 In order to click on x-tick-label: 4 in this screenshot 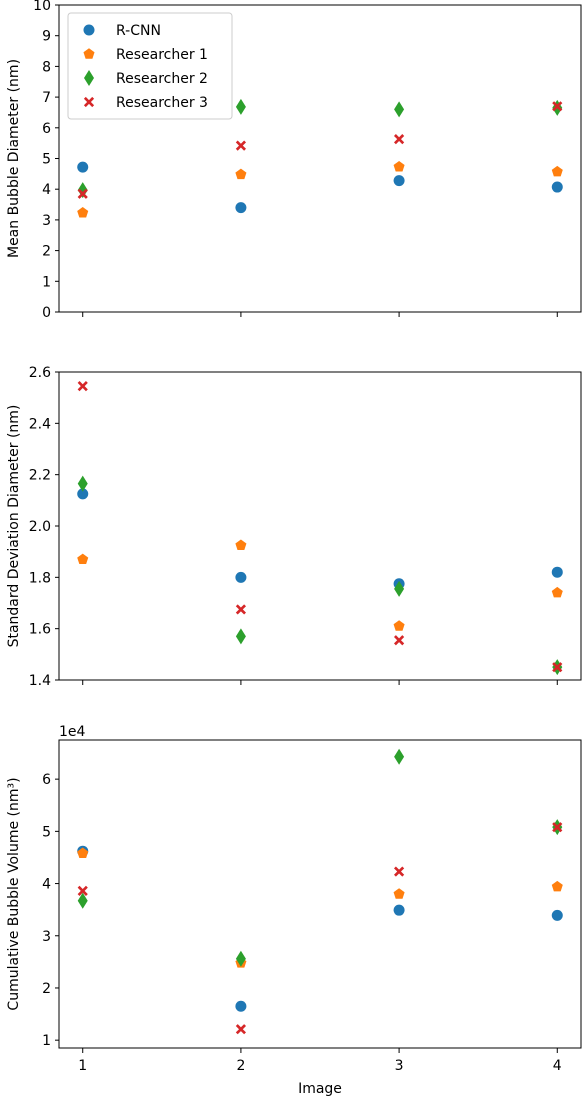, I will do `click(557, 1066)`.